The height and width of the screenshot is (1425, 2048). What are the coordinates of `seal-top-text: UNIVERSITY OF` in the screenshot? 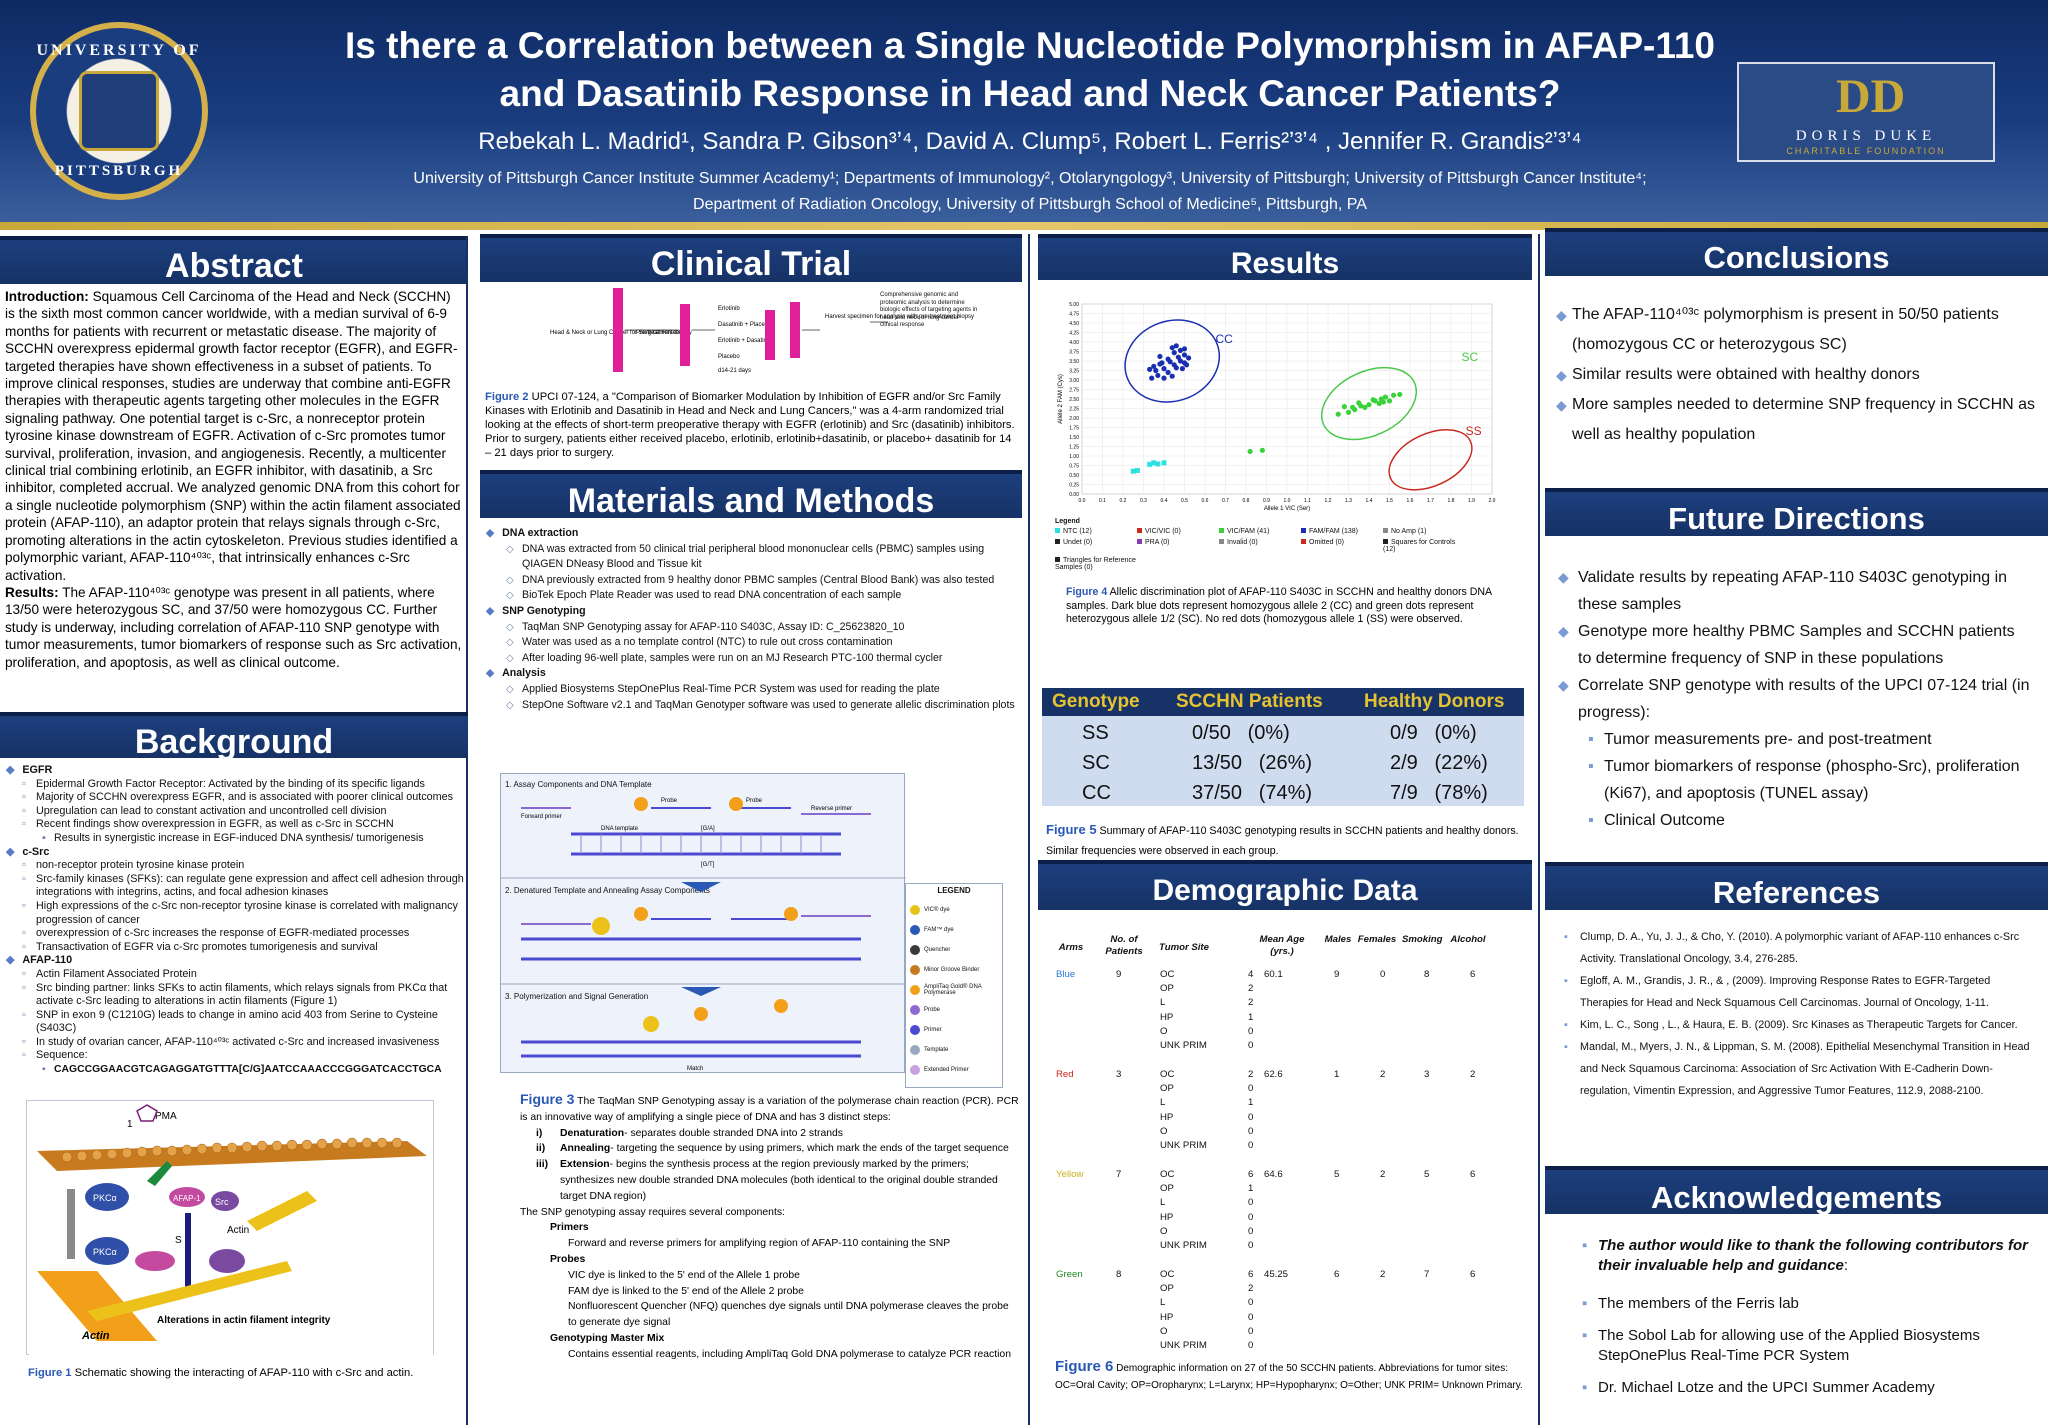 It's located at (119, 50).